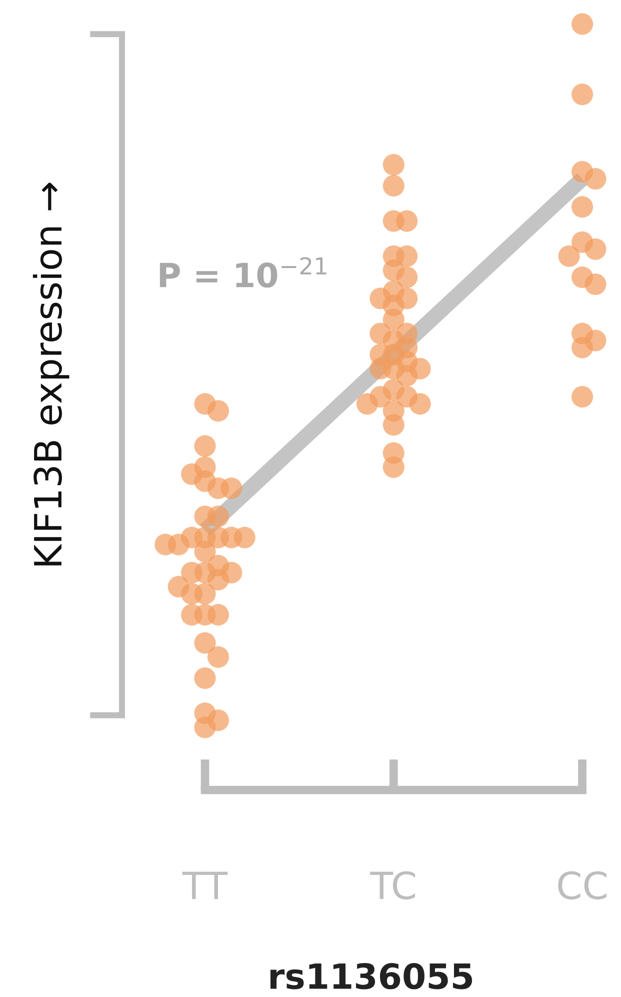 Image resolution: width=621 pixels, height=997 pixels. Describe the element at coordinates (243, 272) in the screenshot. I see `annotation: P = 10$^{−21}$` at that location.